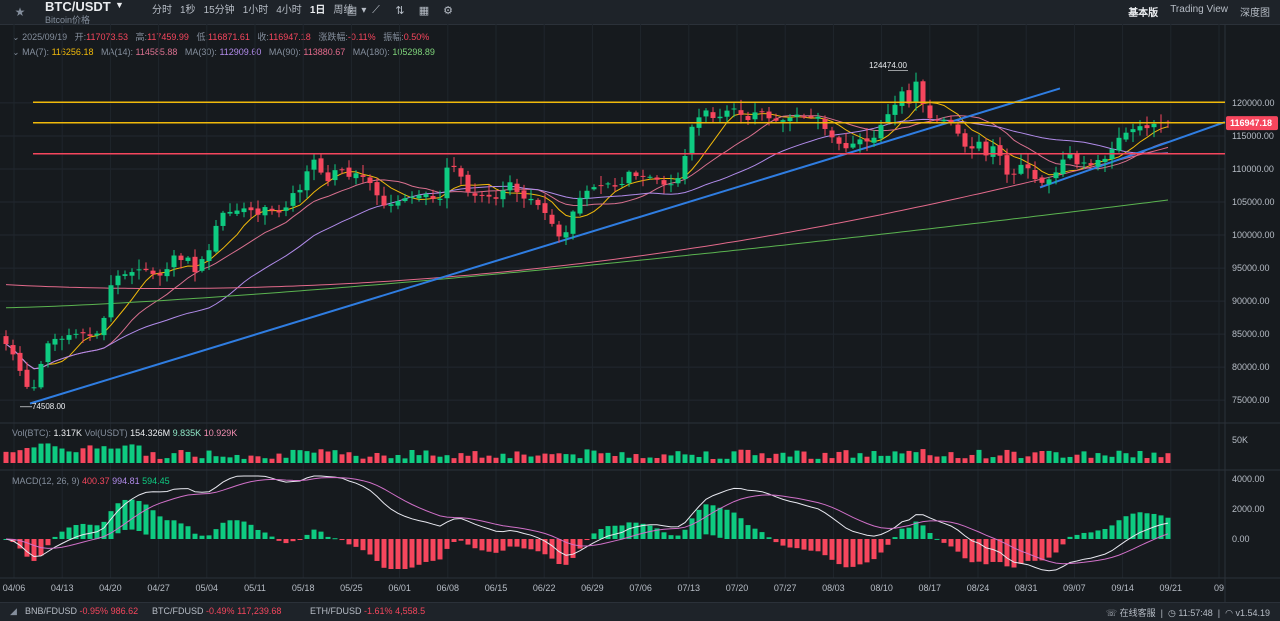  What do you see at coordinates (1122, 588) in the screenshot?
I see `date-axis-label: 09/14` at bounding box center [1122, 588].